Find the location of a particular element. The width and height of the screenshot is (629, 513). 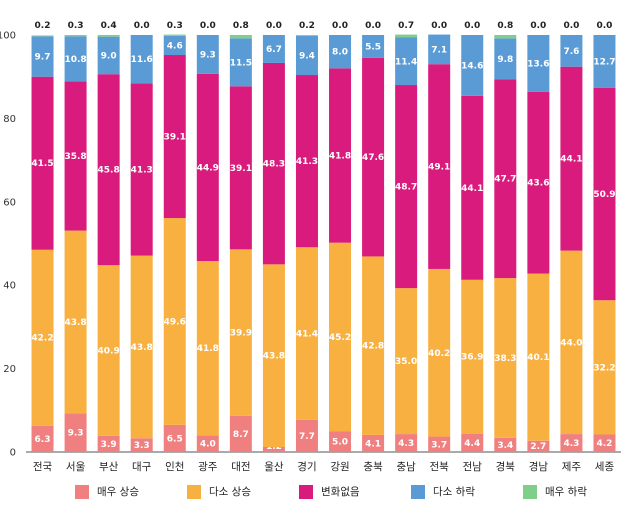

data-label: 41.5 is located at coordinates (42, 164).